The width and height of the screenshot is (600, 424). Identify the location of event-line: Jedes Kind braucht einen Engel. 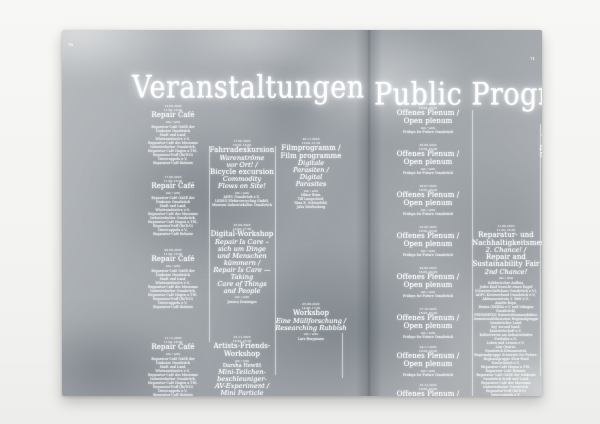
(506, 286).